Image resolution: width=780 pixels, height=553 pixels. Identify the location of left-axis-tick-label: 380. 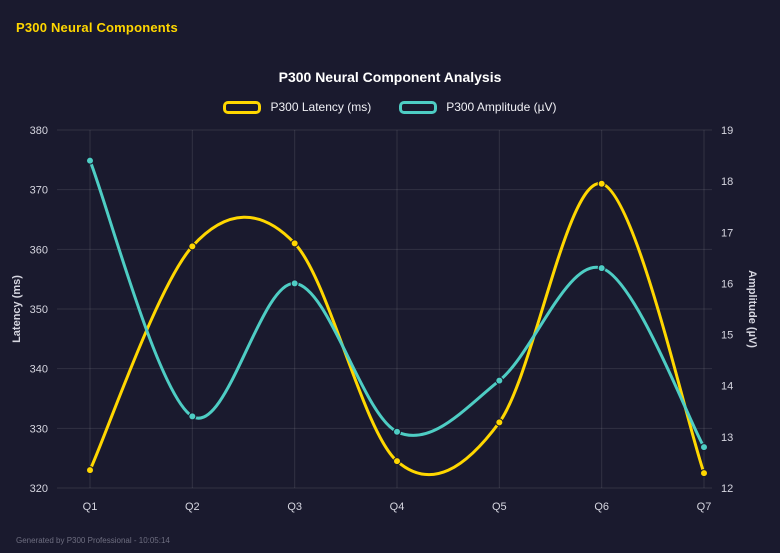
(39, 131).